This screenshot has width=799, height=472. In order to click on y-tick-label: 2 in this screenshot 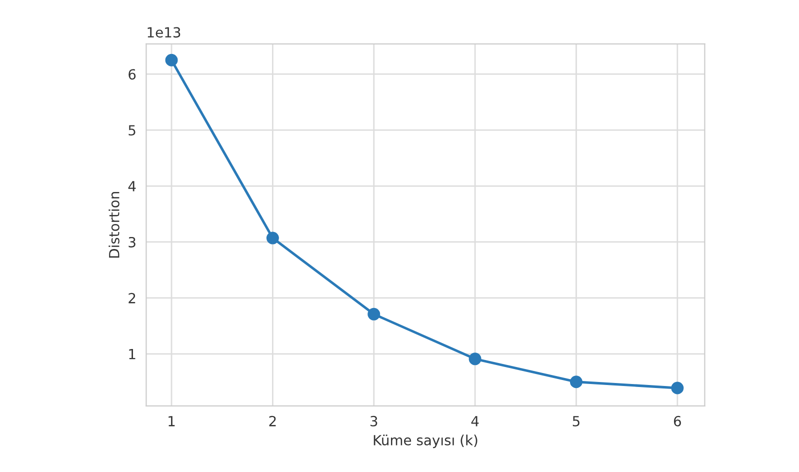, I will do `click(132, 298)`.